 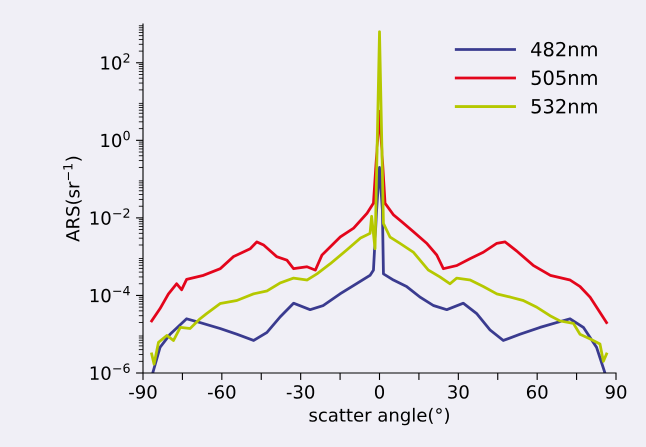 What do you see at coordinates (143, 392) in the screenshot?
I see `x-tick-label: -90` at bounding box center [143, 392].